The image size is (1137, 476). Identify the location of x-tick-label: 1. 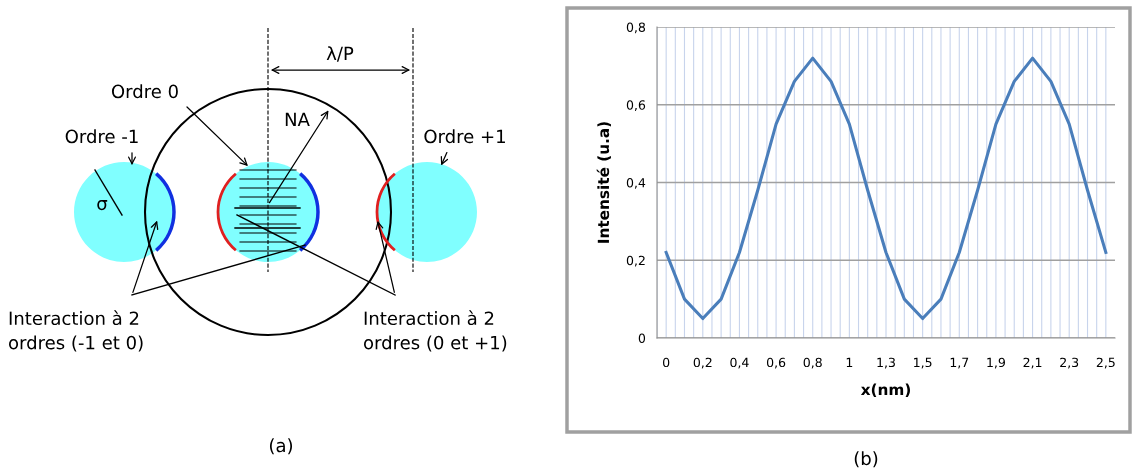
(849, 362).